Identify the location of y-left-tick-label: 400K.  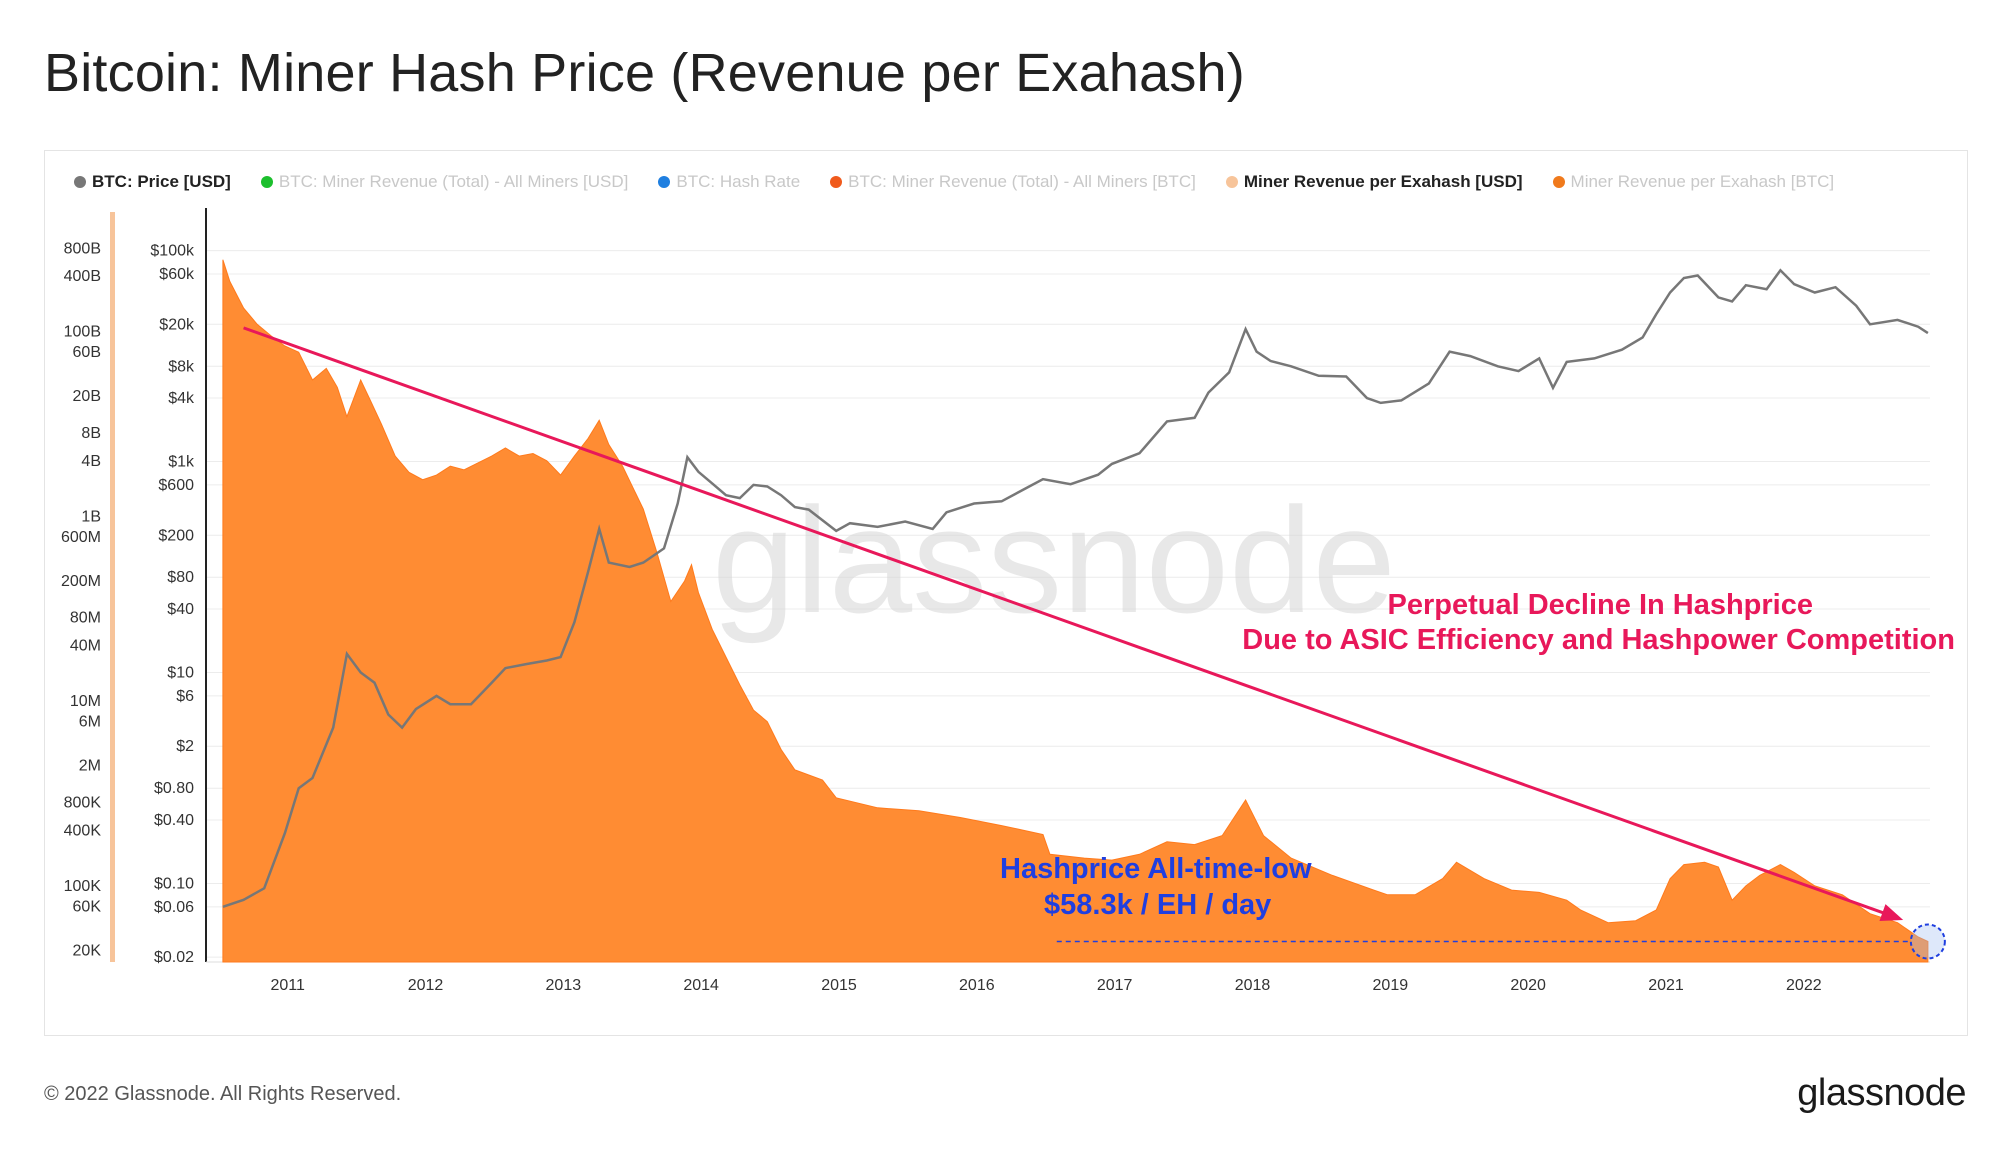
(83, 830).